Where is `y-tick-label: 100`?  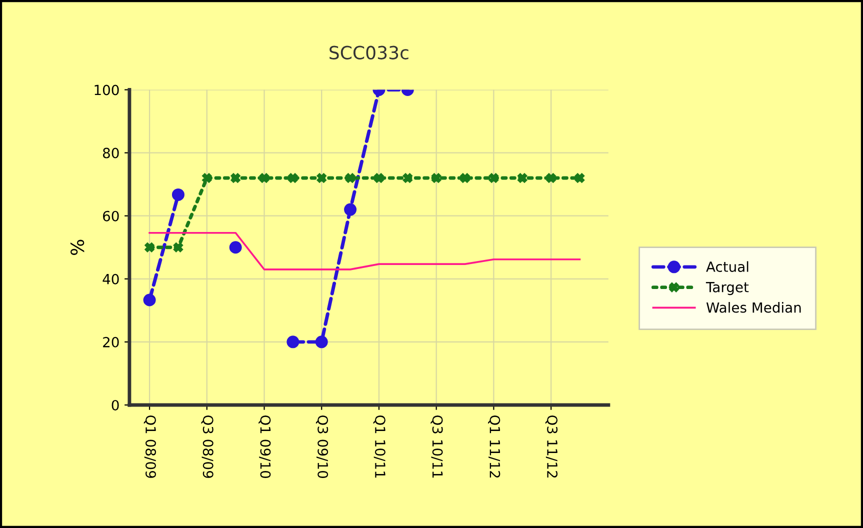
y-tick-label: 100 is located at coordinates (106, 90).